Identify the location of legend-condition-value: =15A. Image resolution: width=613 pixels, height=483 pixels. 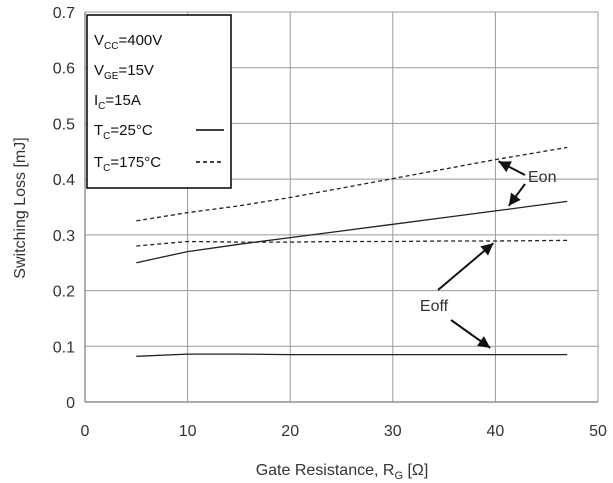
(122, 100).